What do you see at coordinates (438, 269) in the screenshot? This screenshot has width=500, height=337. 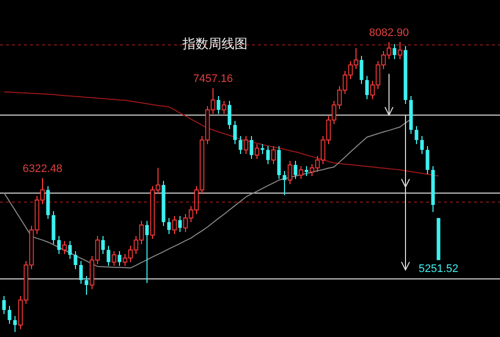 I see `annotation: 5251.52` at bounding box center [438, 269].